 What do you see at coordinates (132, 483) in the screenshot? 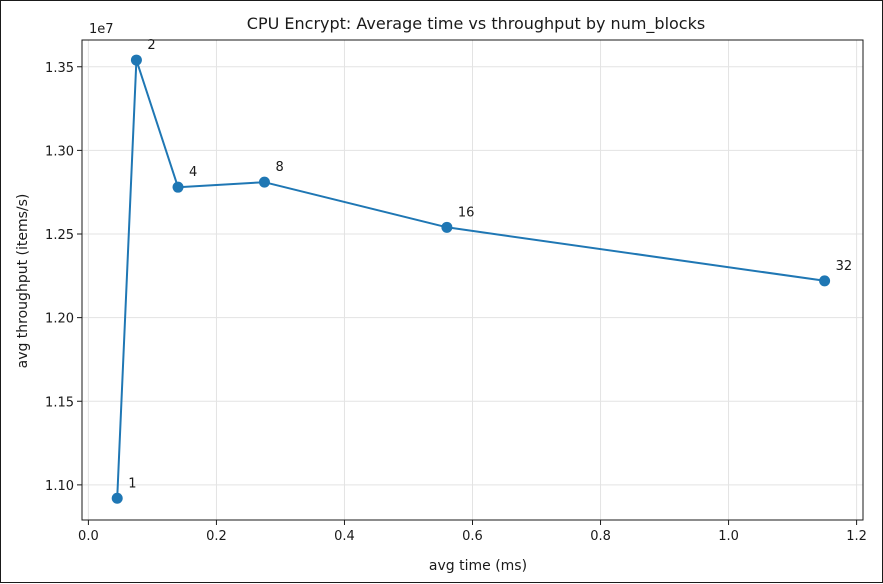
I see `data-label: 1` at bounding box center [132, 483].